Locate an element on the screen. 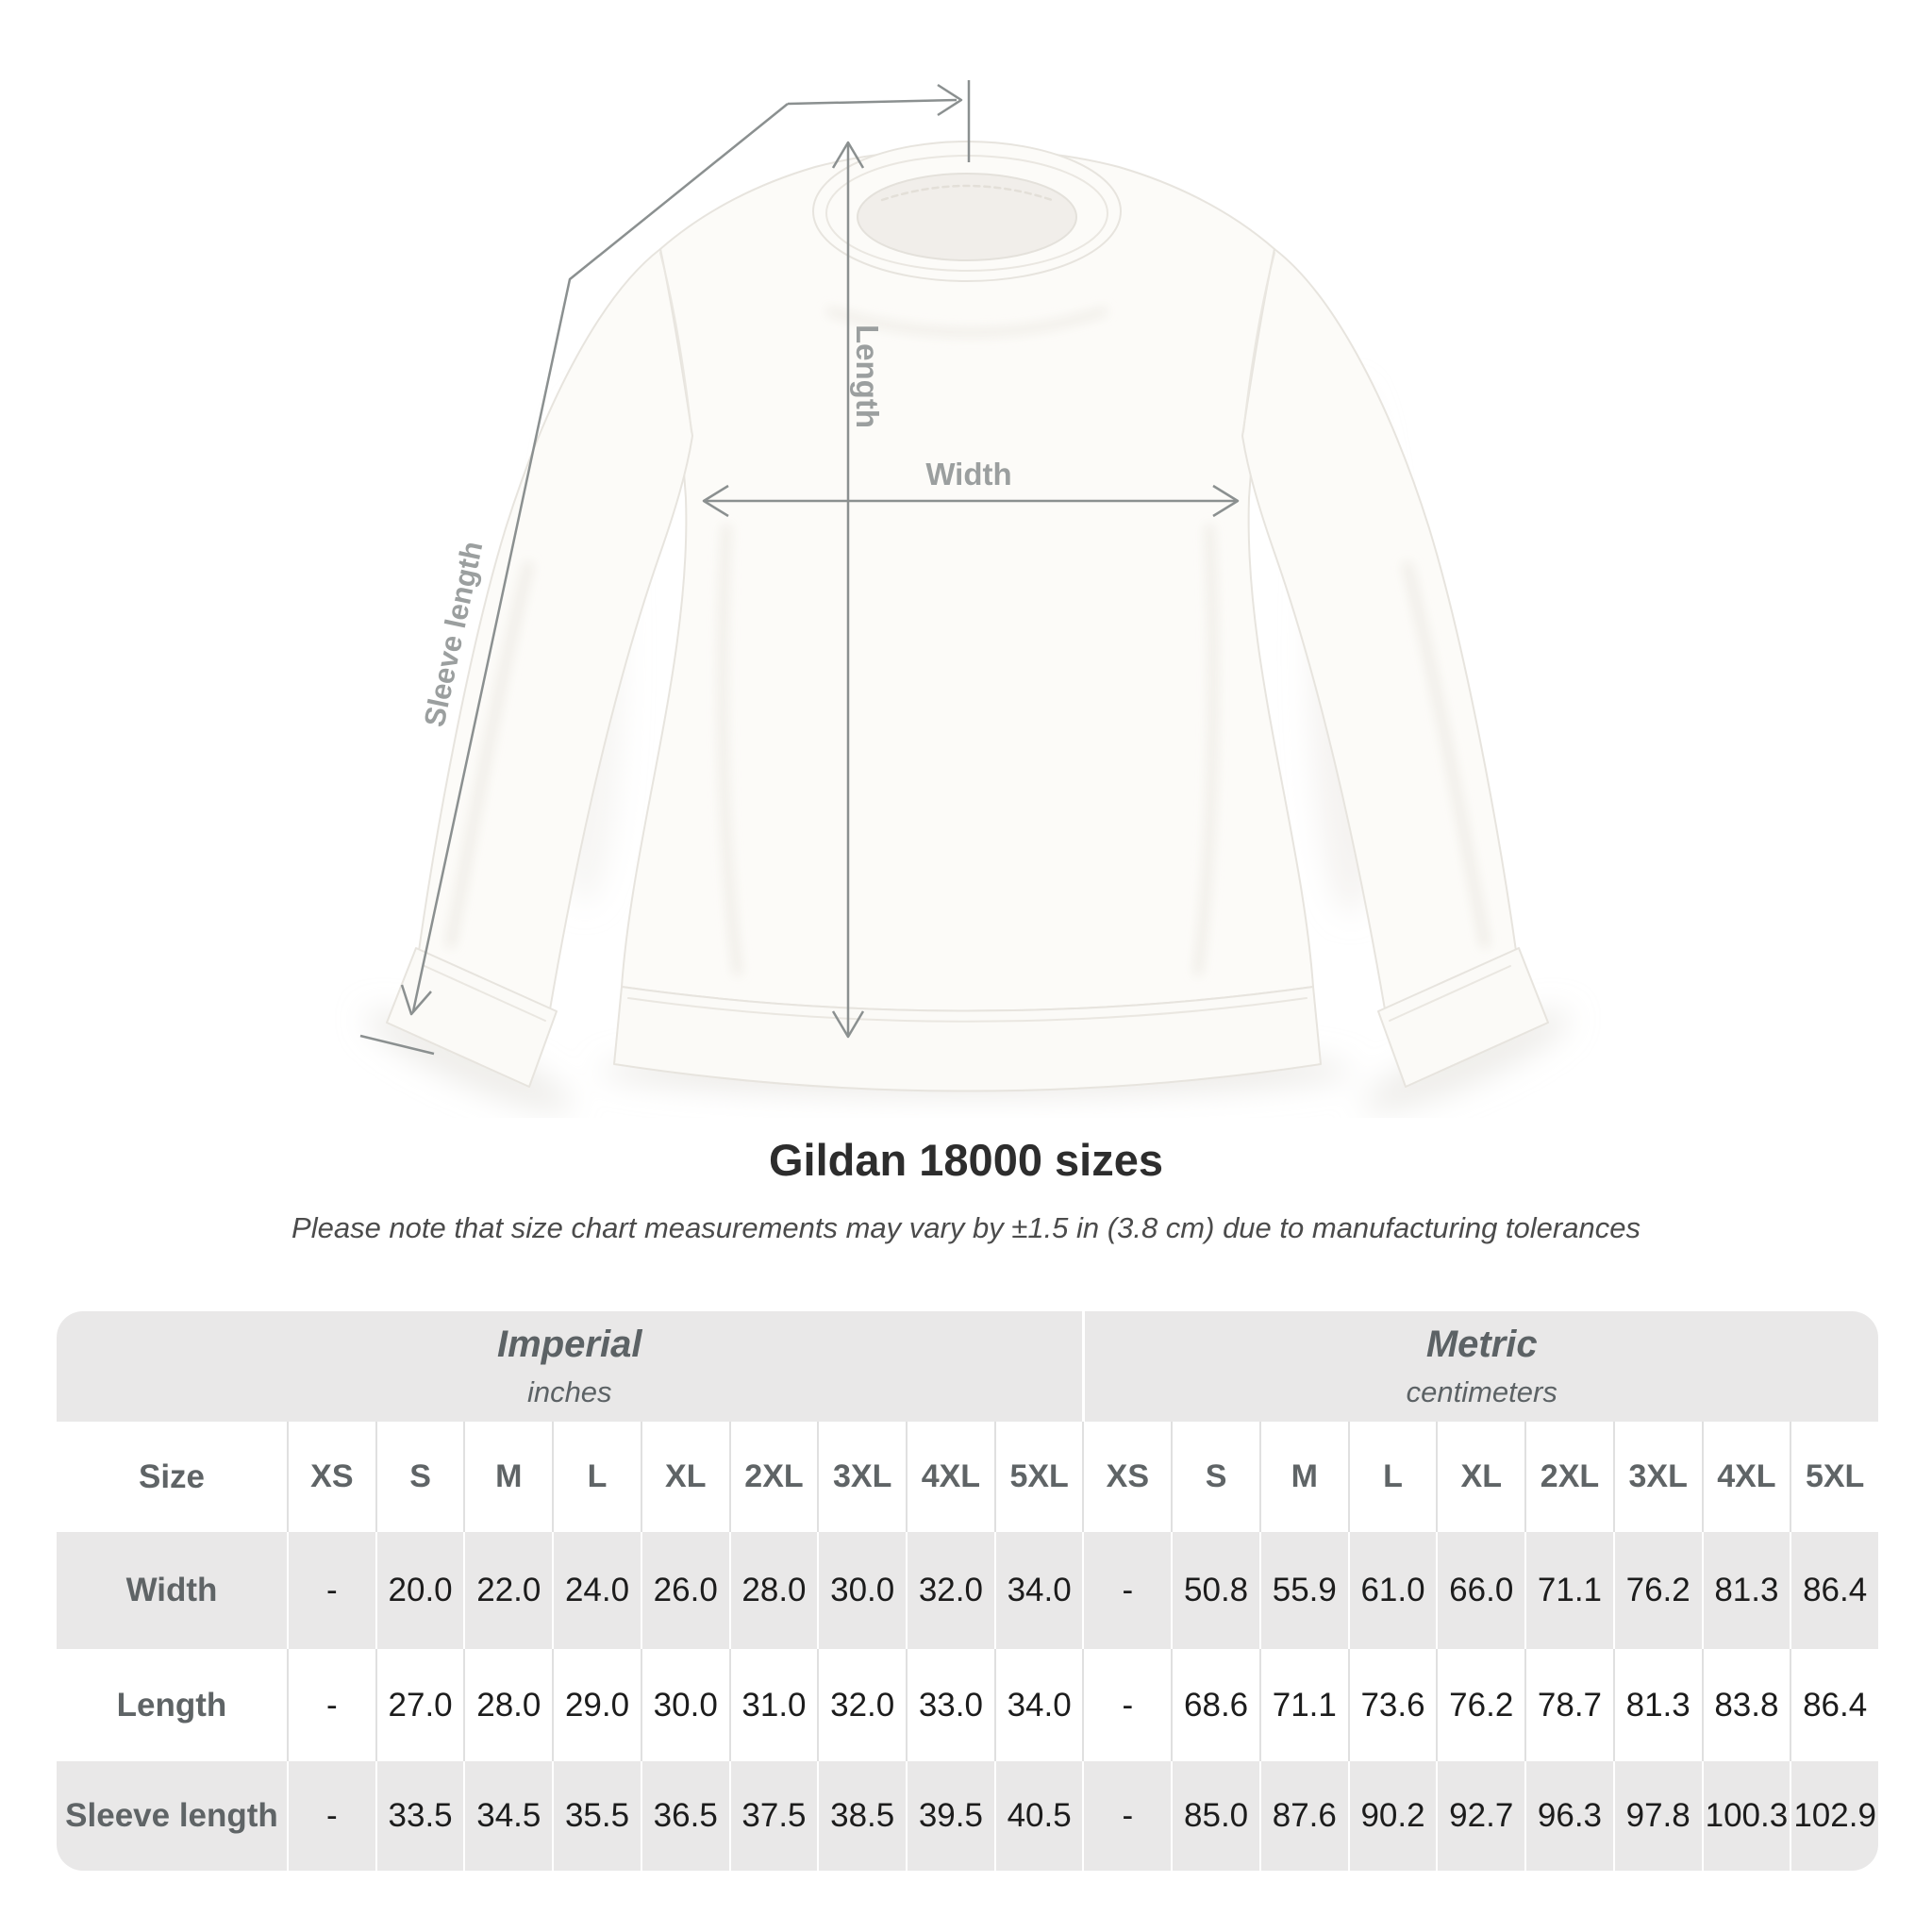  value-cell-metric-L: 61.0 is located at coordinates (1392, 1591).